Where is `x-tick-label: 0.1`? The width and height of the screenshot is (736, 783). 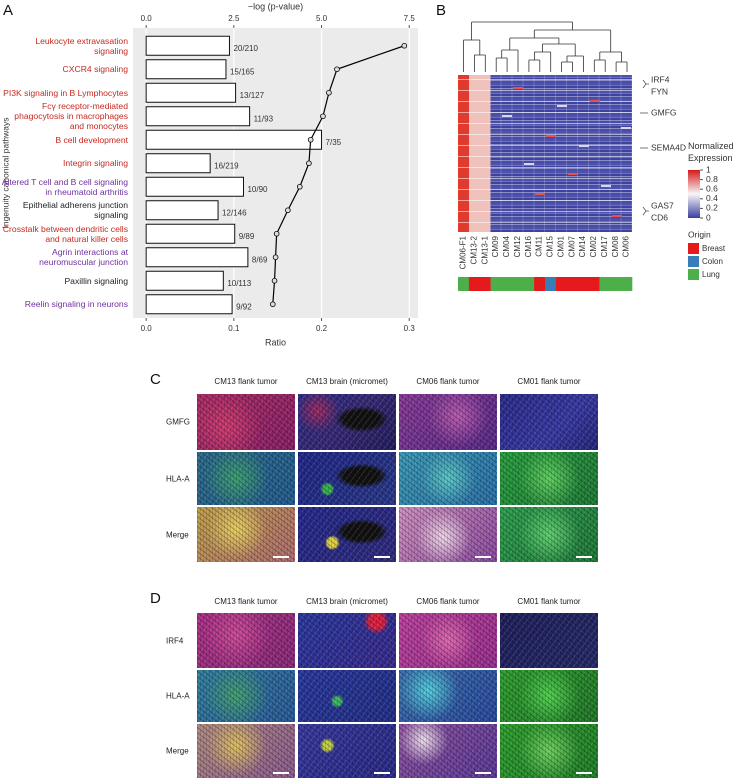 x-tick-label: 0.1 is located at coordinates (234, 328).